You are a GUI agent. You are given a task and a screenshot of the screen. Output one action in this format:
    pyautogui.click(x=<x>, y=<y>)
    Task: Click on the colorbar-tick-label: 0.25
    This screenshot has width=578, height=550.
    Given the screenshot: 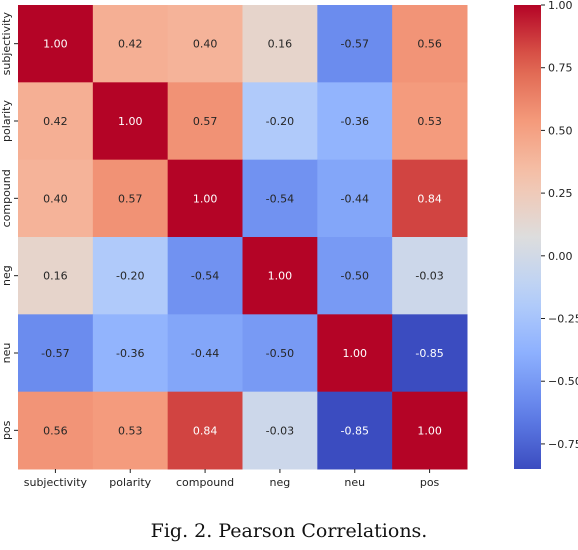 What is the action you would take?
    pyautogui.click(x=560, y=193)
    